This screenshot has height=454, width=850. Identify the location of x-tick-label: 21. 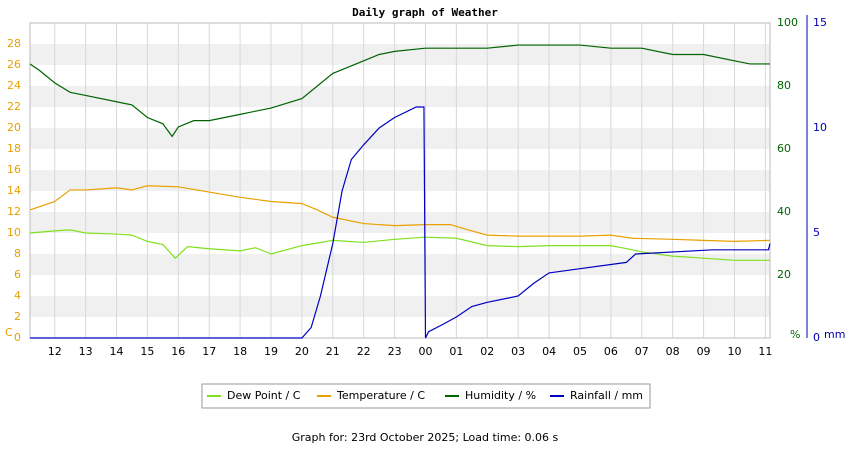
(333, 351).